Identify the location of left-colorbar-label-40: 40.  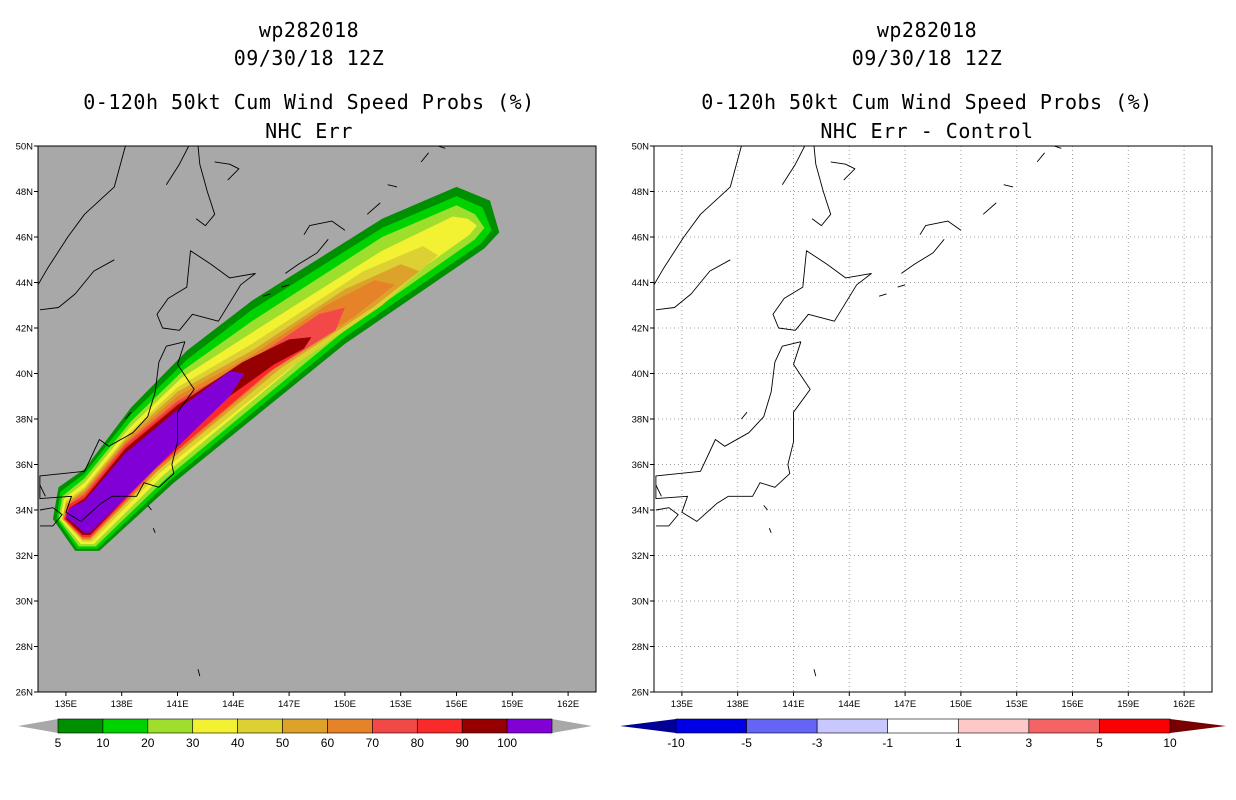
(238, 743).